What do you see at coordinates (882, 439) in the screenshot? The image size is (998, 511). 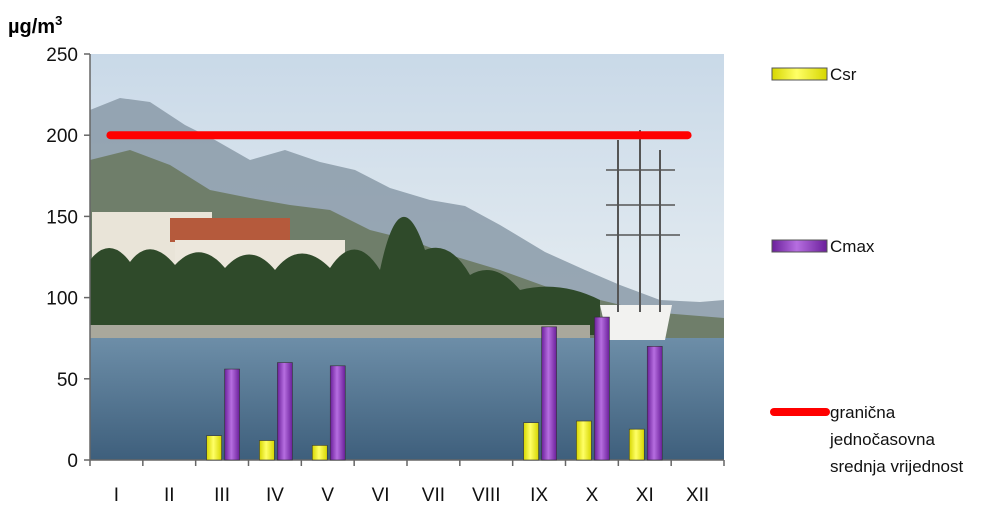 I see `legend-label-reference-line-2: jednočasovna` at bounding box center [882, 439].